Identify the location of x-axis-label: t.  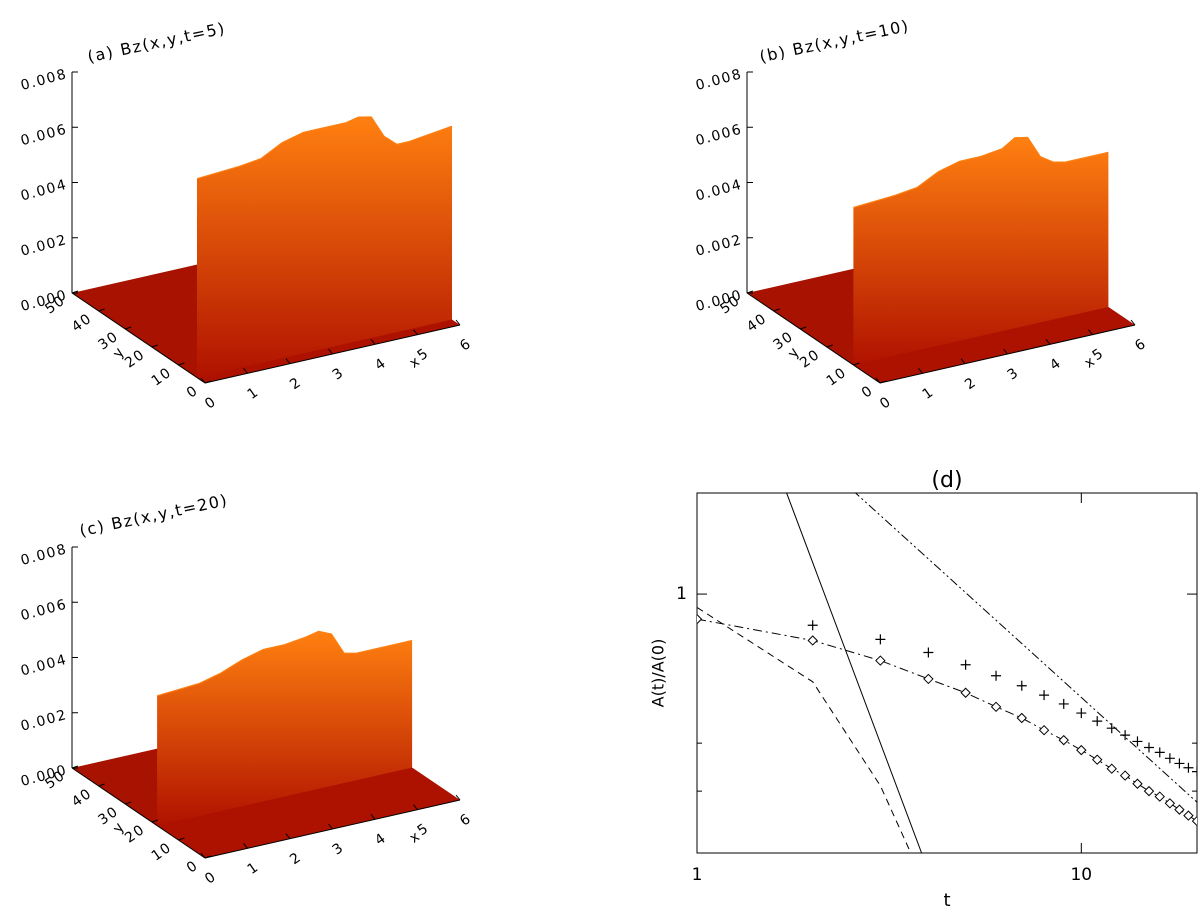
(946, 900).